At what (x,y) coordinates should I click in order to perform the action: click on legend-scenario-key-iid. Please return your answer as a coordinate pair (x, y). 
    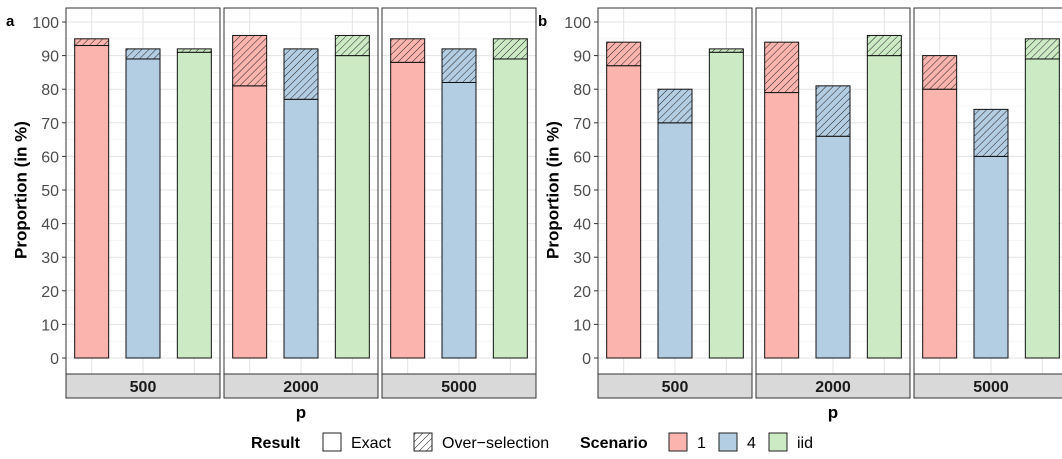
    Looking at the image, I should click on (778, 442).